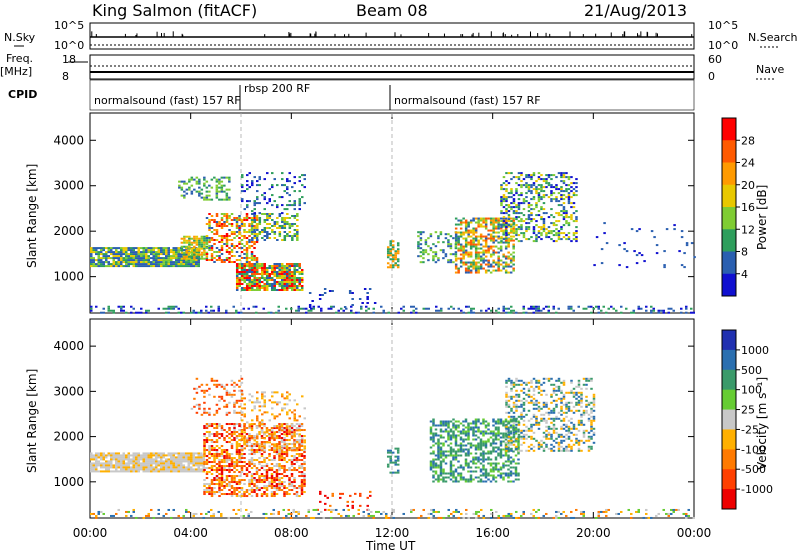 This screenshot has width=800, height=554. What do you see at coordinates (392, 95) in the screenshot?
I see `cpid-strip` at bounding box center [392, 95].